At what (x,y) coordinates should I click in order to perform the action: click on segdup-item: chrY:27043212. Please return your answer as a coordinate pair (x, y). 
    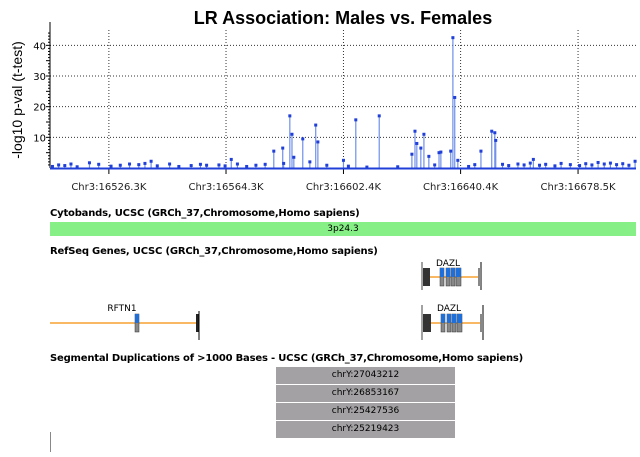
    Looking at the image, I should click on (365, 375).